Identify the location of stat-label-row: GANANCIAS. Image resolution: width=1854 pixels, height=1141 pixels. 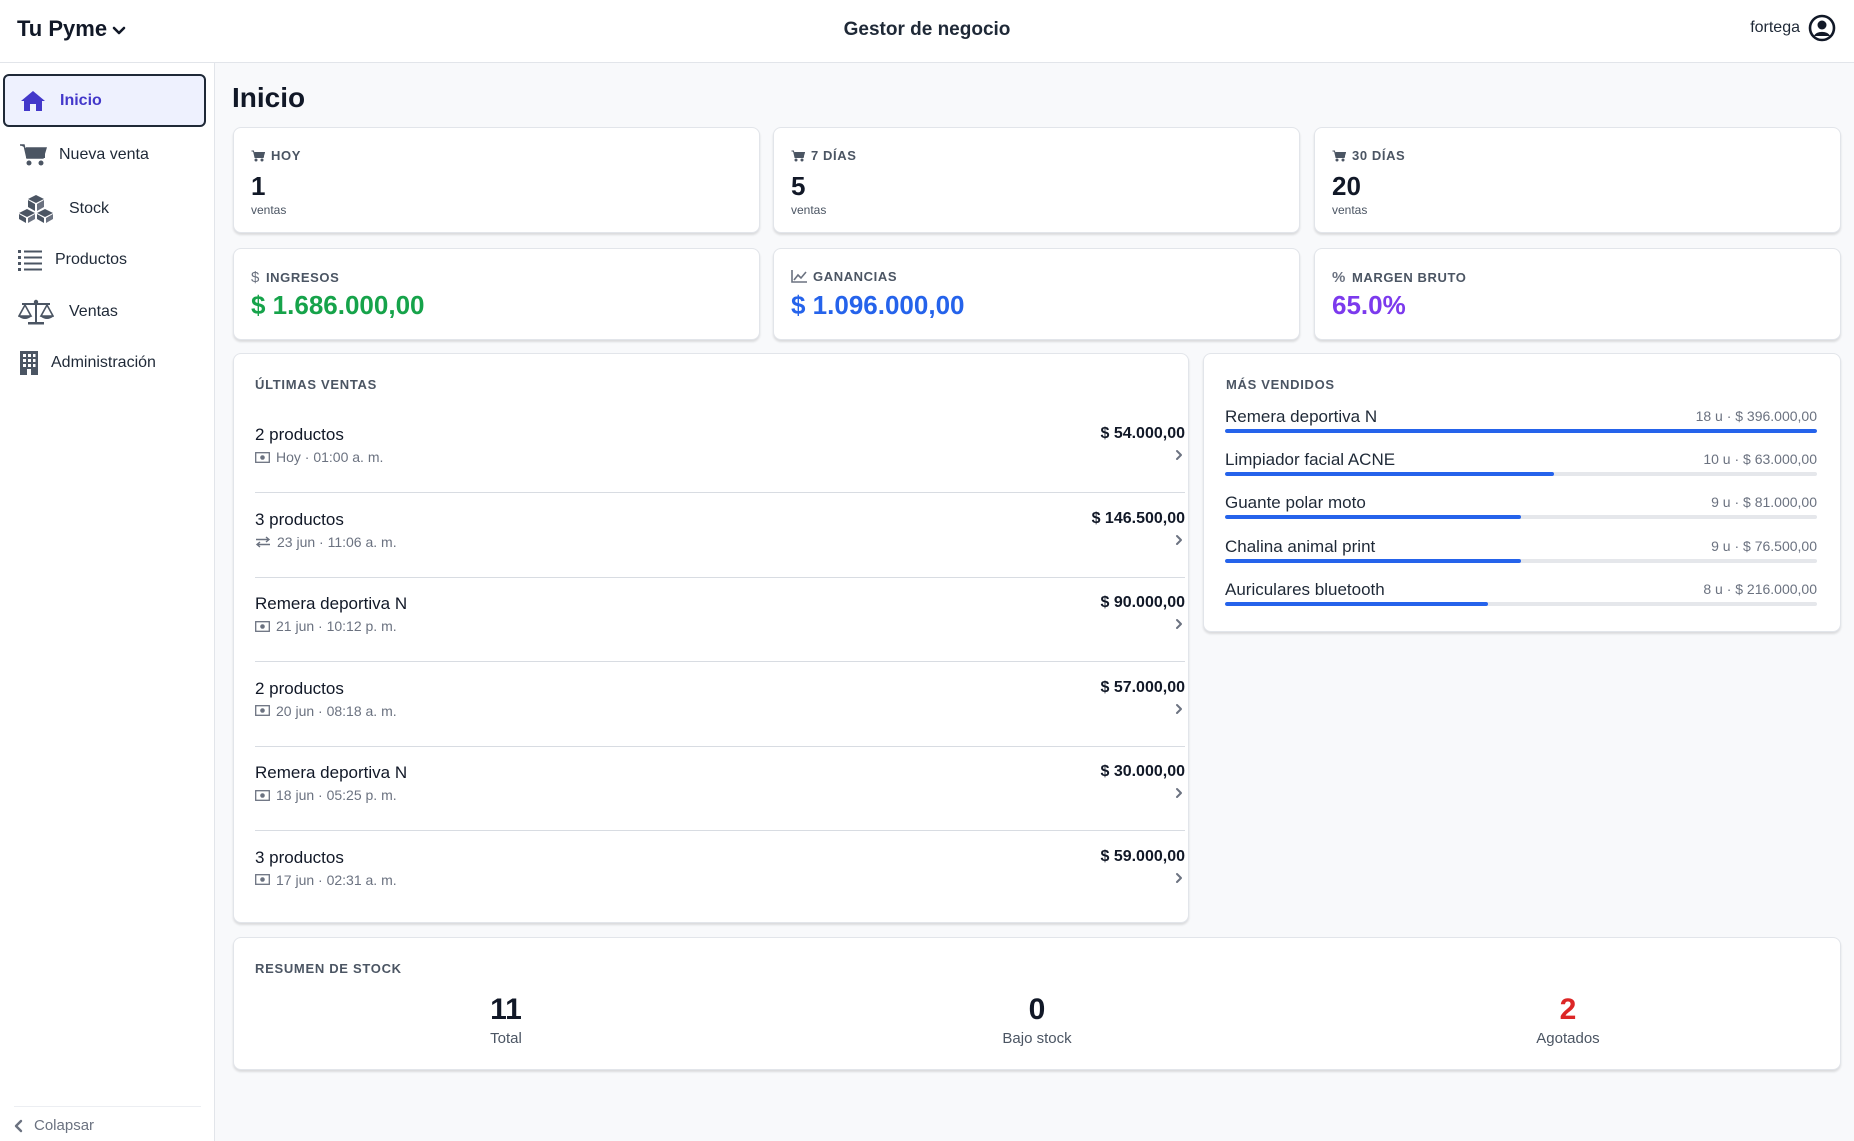
(844, 276).